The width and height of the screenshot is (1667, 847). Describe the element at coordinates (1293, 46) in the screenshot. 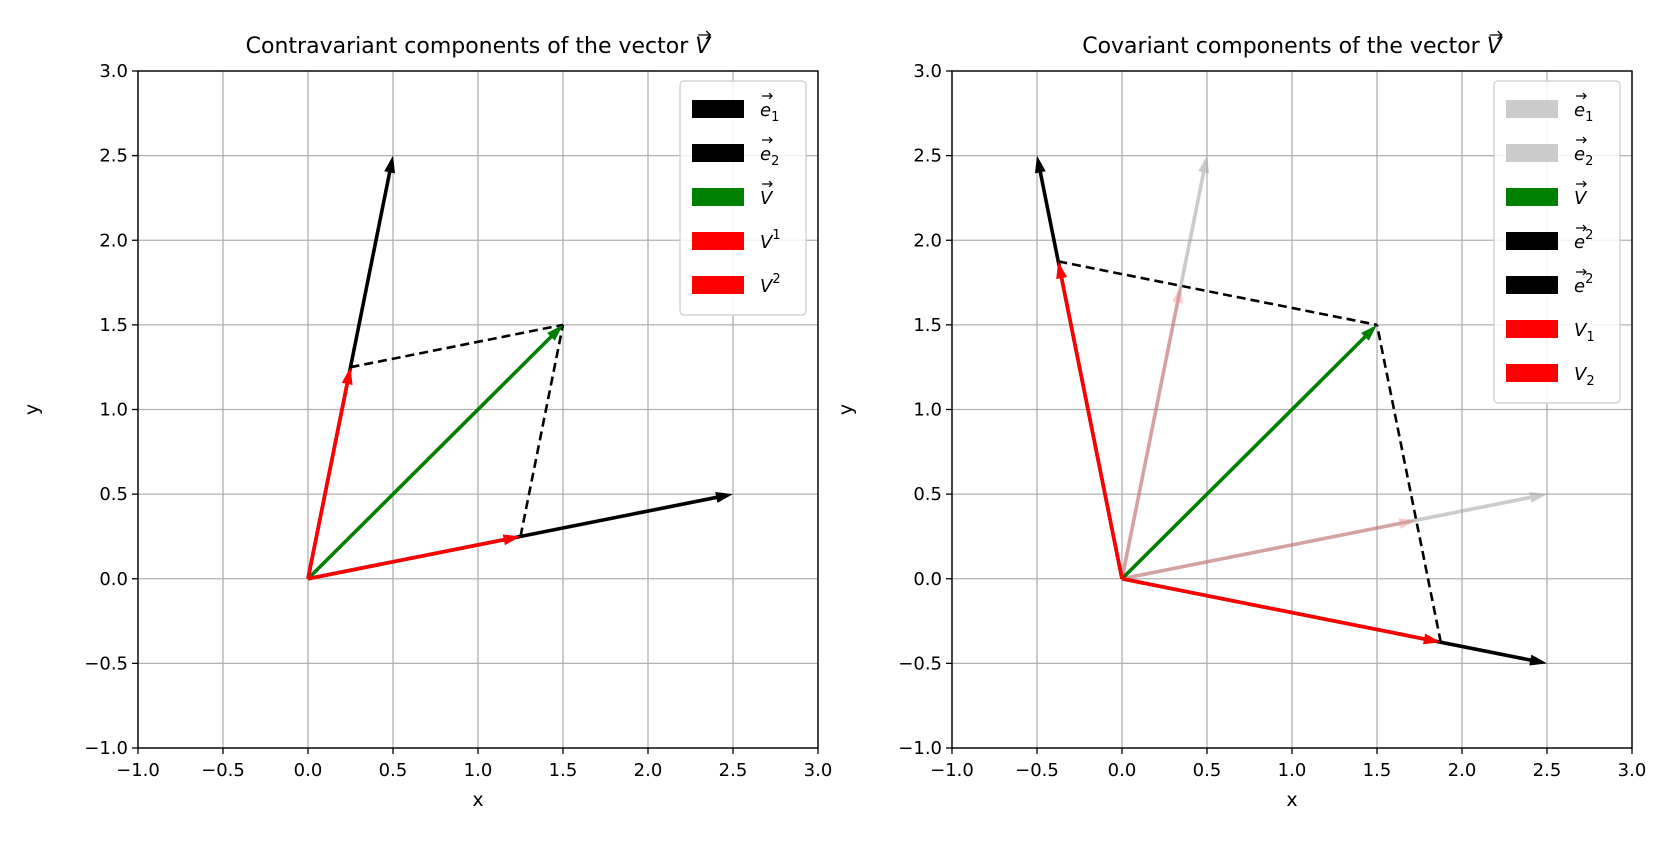

I see `chart-title: Covariant components of the vector V` at that location.